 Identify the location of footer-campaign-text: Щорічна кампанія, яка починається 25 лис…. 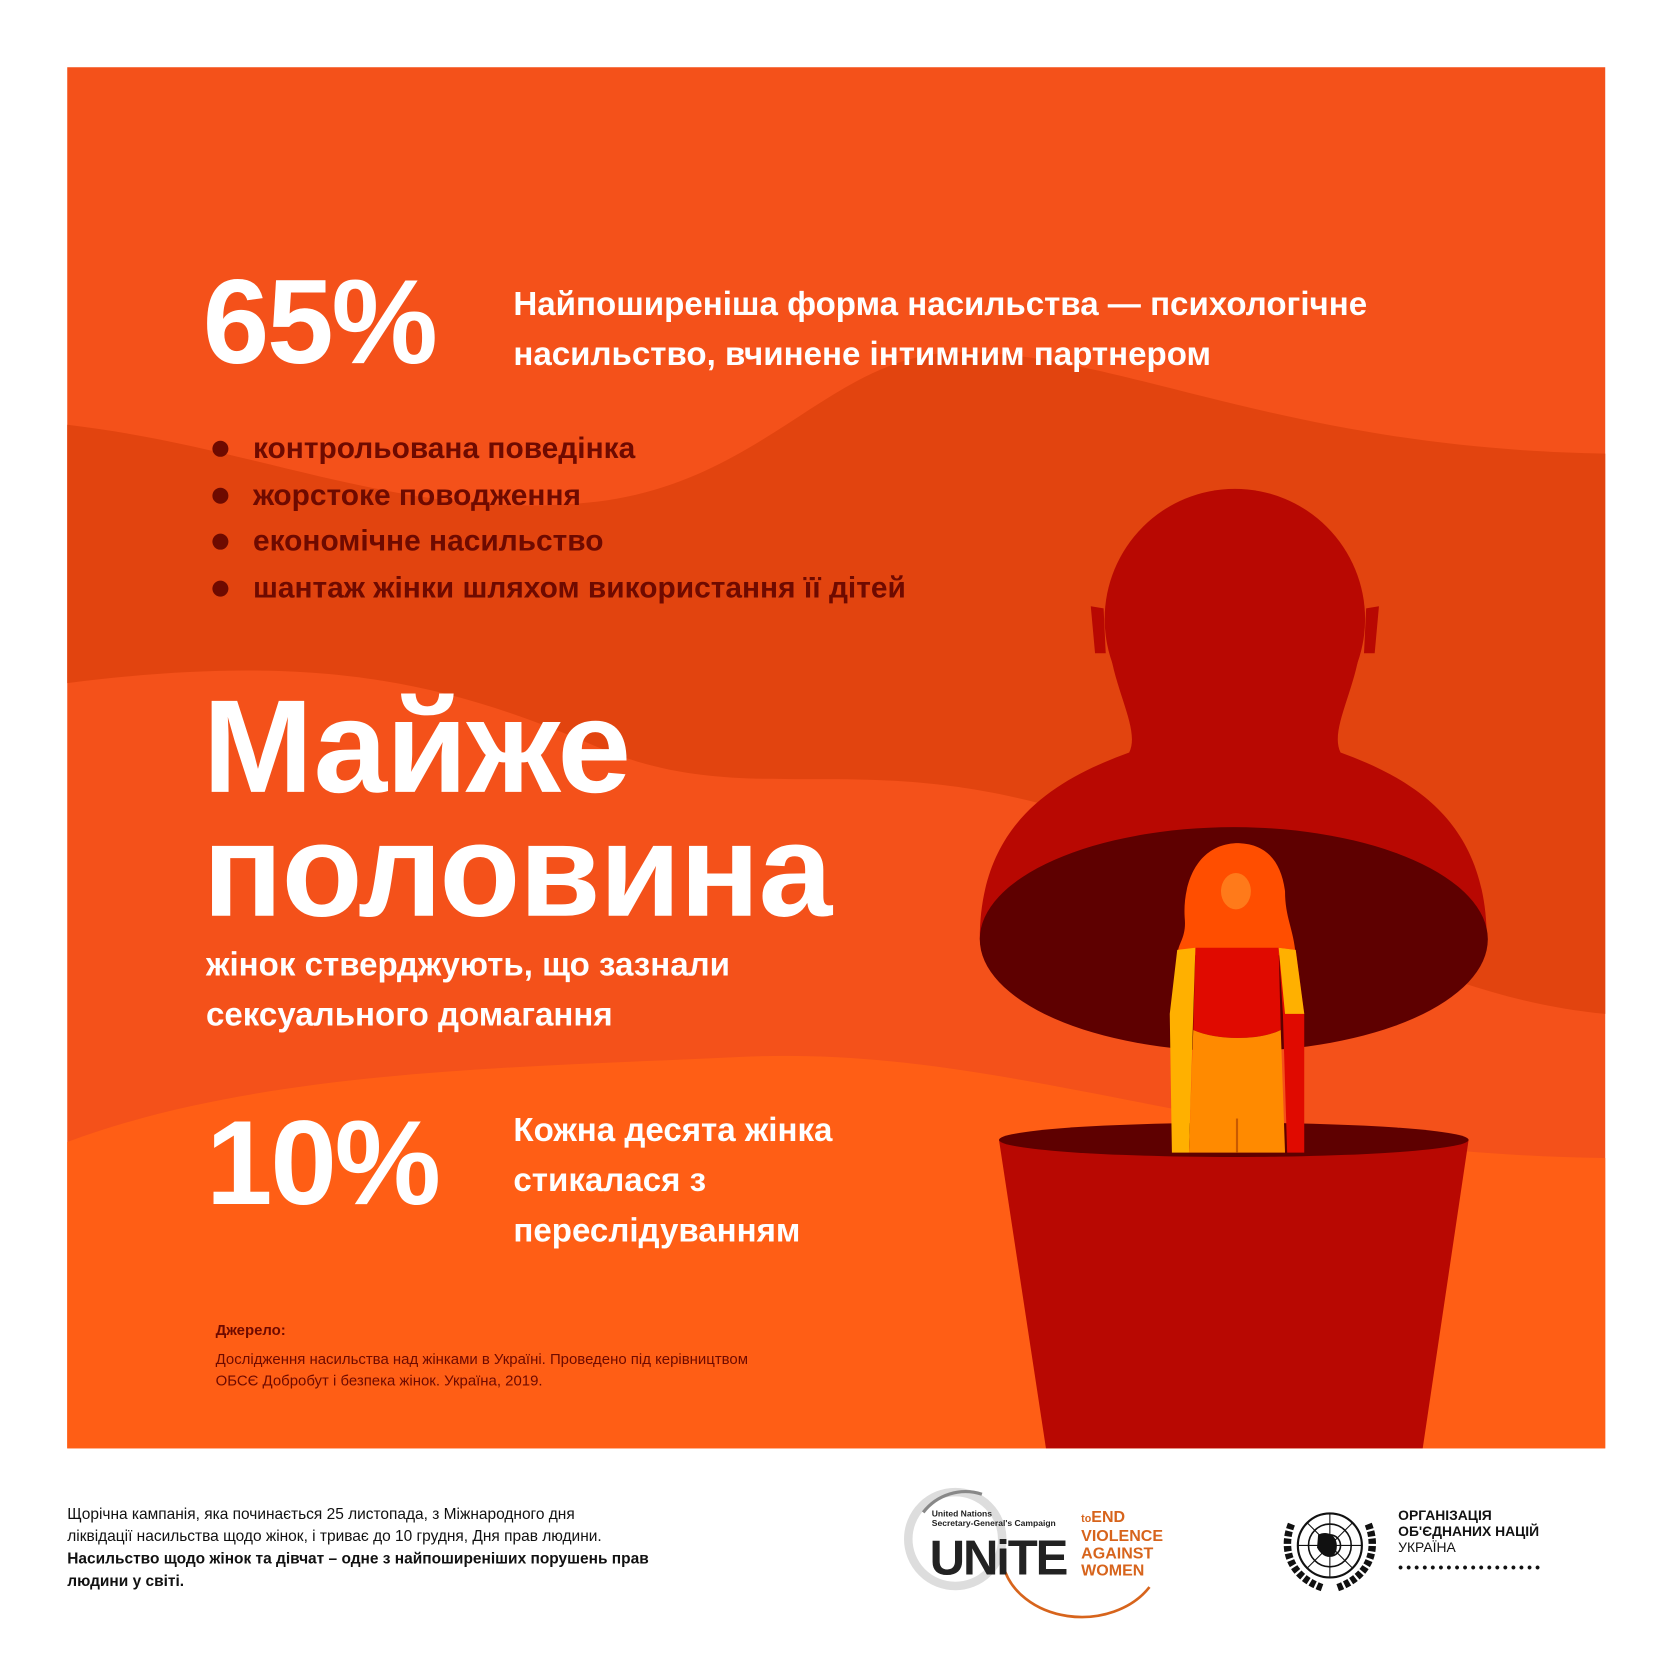
(357, 1549).